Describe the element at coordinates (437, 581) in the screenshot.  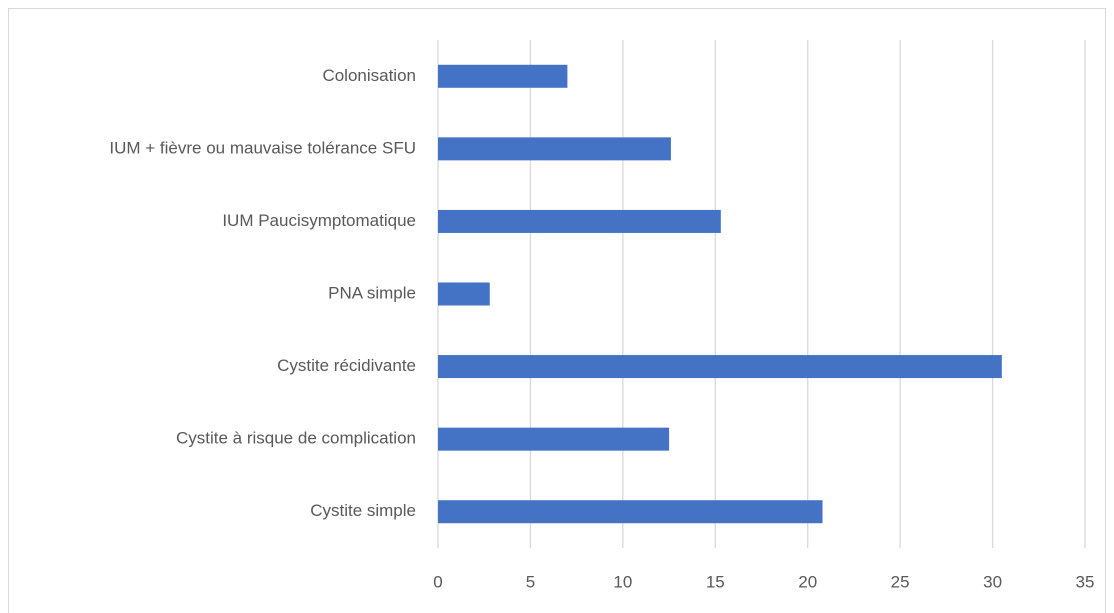
I see `x-tick-label: 0` at that location.